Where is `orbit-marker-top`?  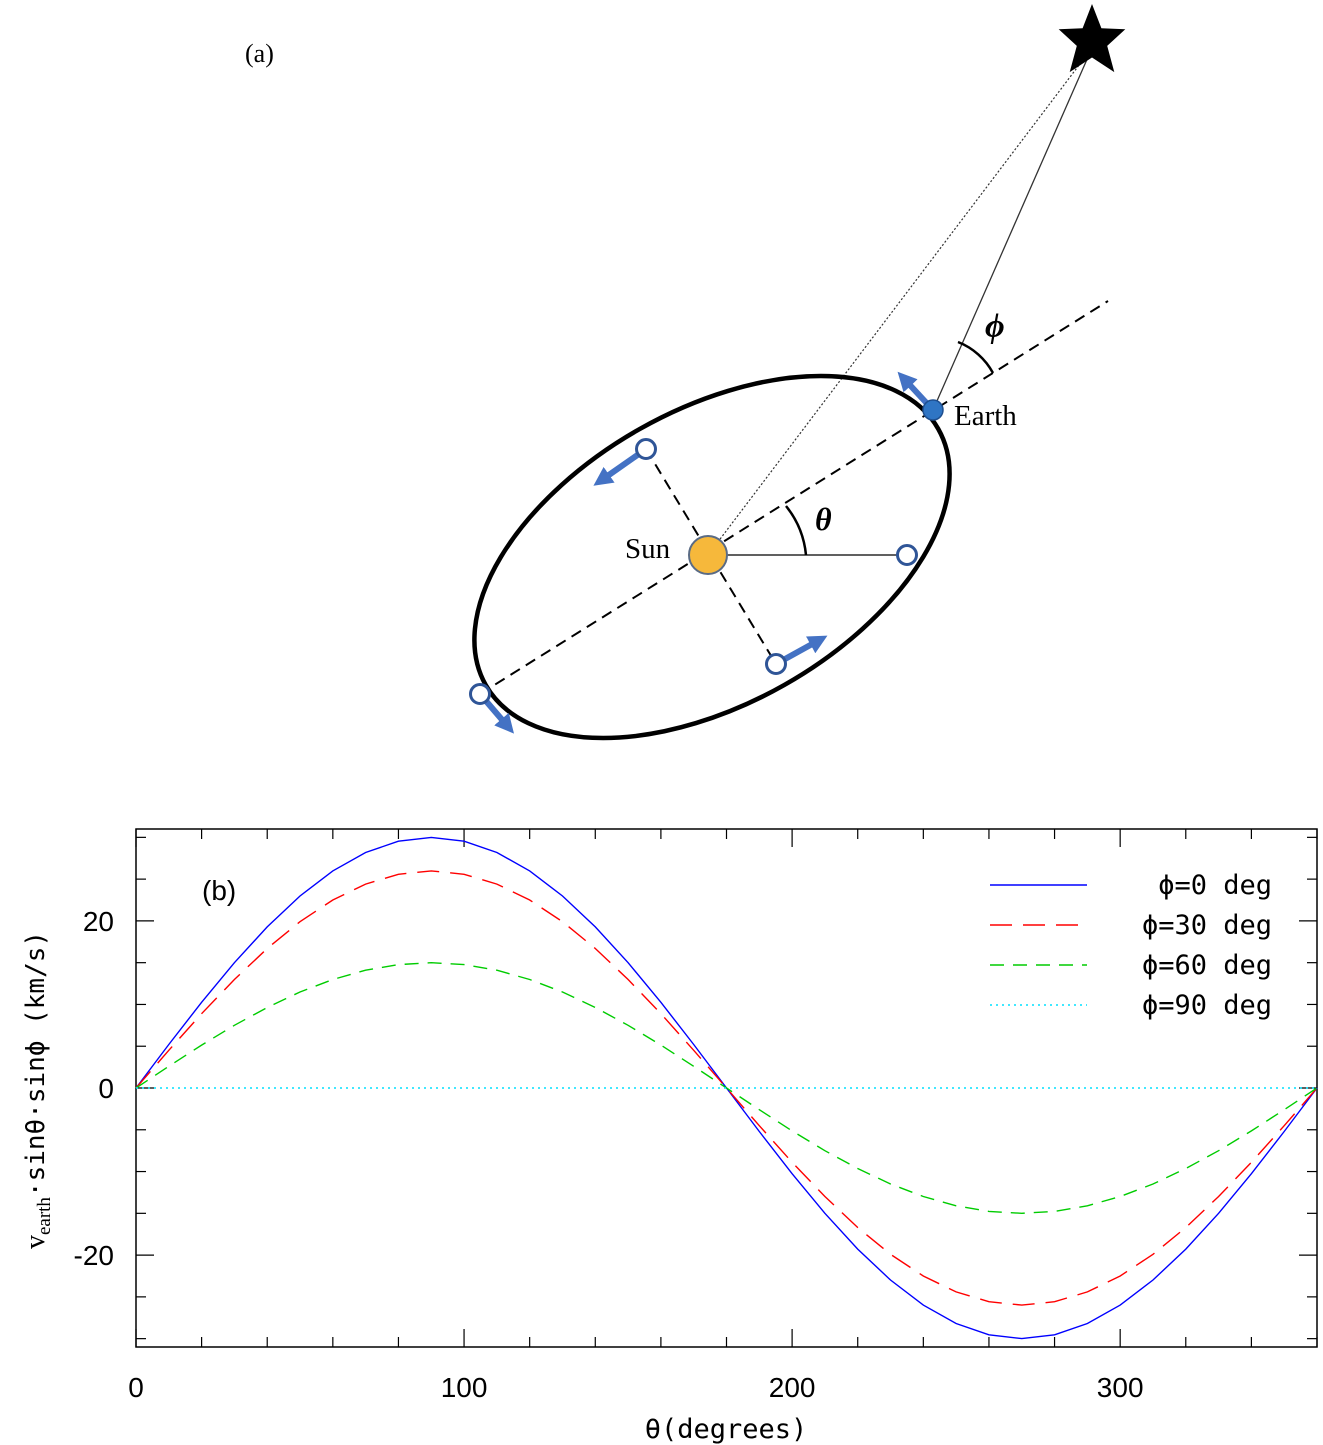 orbit-marker-top is located at coordinates (646, 449).